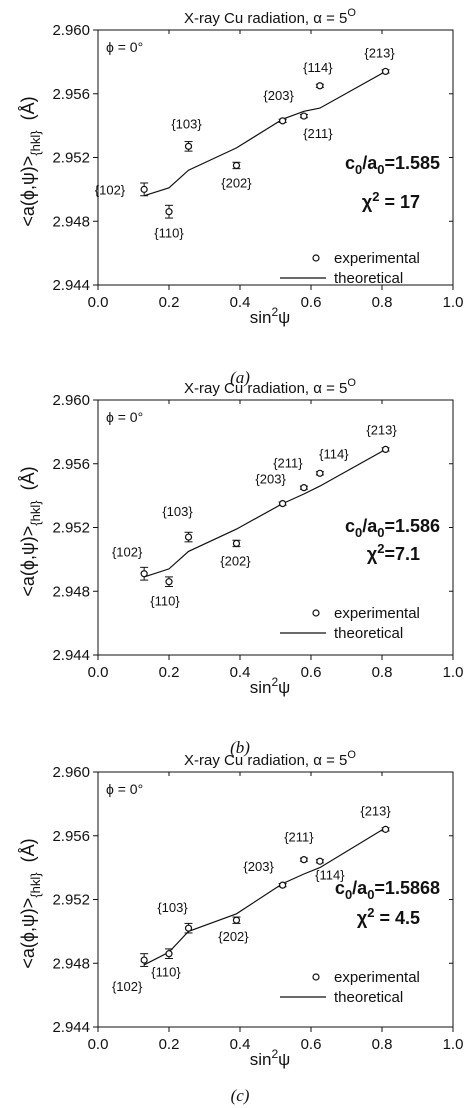 This screenshot has width=464, height=1108. What do you see at coordinates (392, 165) in the screenshot?
I see `ratio-annotation: c0/a0=1.585` at bounding box center [392, 165].